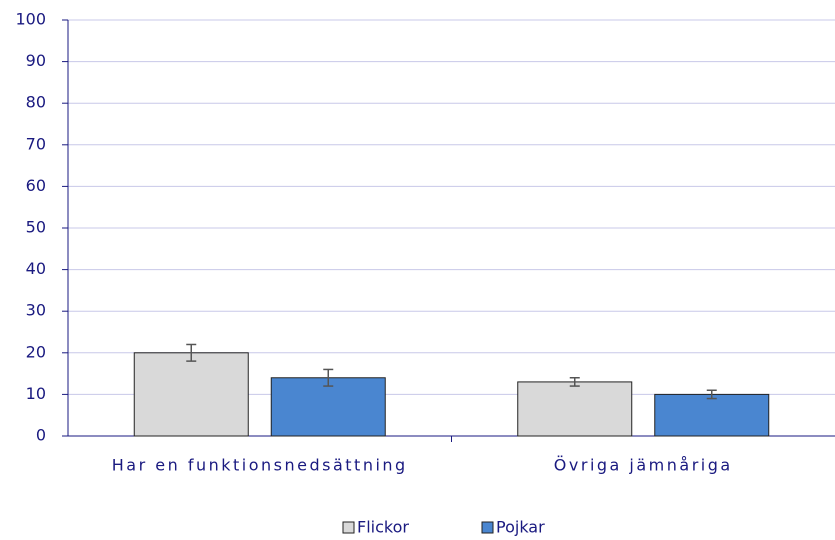  What do you see at coordinates (520, 527) in the screenshot?
I see `legend-label: Pojkar` at bounding box center [520, 527].